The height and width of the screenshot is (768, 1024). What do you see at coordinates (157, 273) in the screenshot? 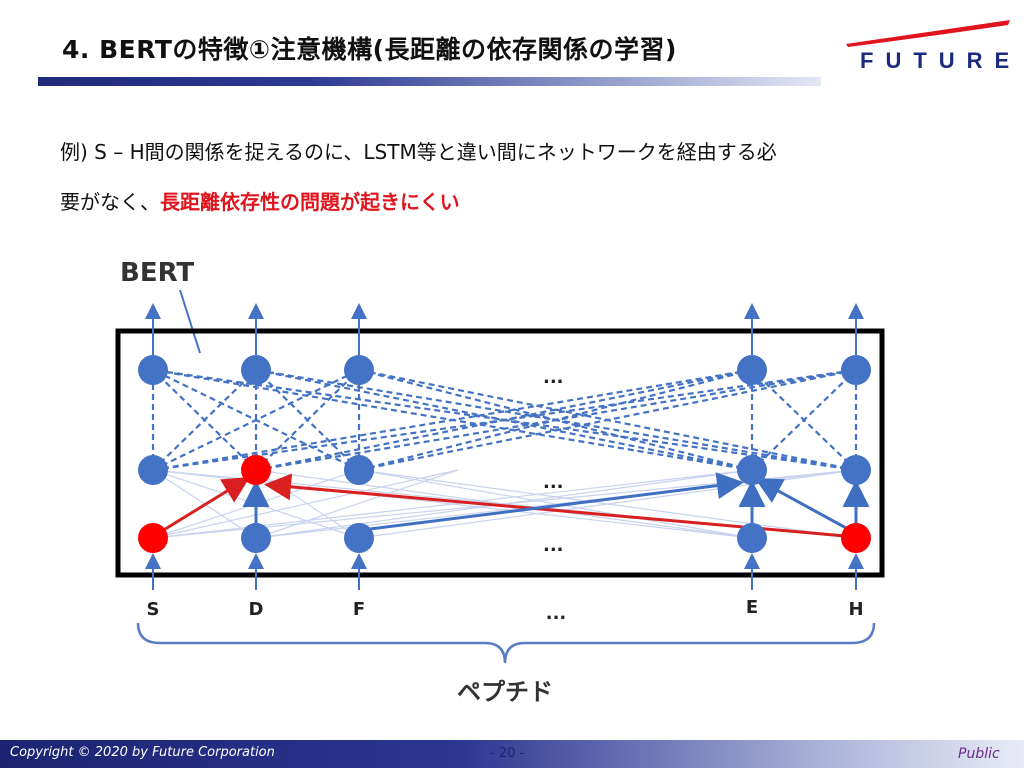
I see `bert-label: BERT` at bounding box center [157, 273].